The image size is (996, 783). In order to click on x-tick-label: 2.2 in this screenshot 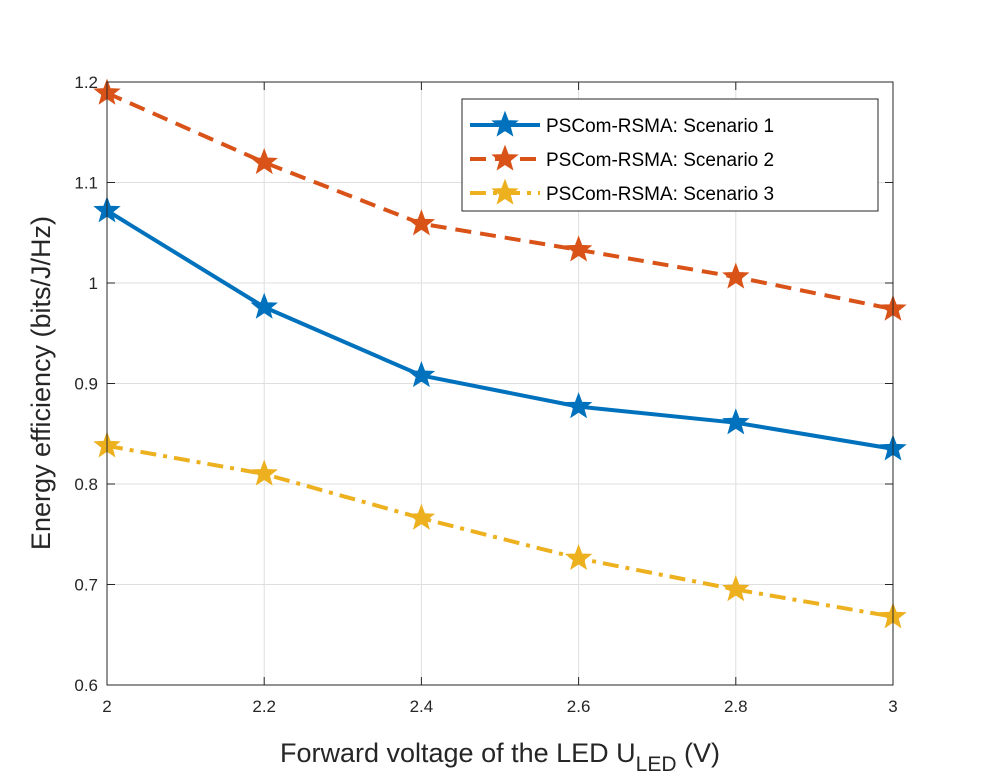, I will do `click(264, 706)`.